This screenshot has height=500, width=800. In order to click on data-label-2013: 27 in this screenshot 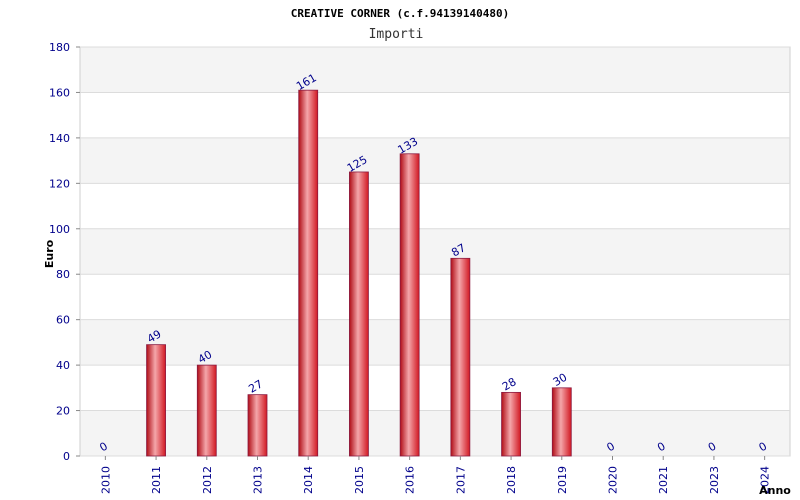, I will do `click(255, 386)`.